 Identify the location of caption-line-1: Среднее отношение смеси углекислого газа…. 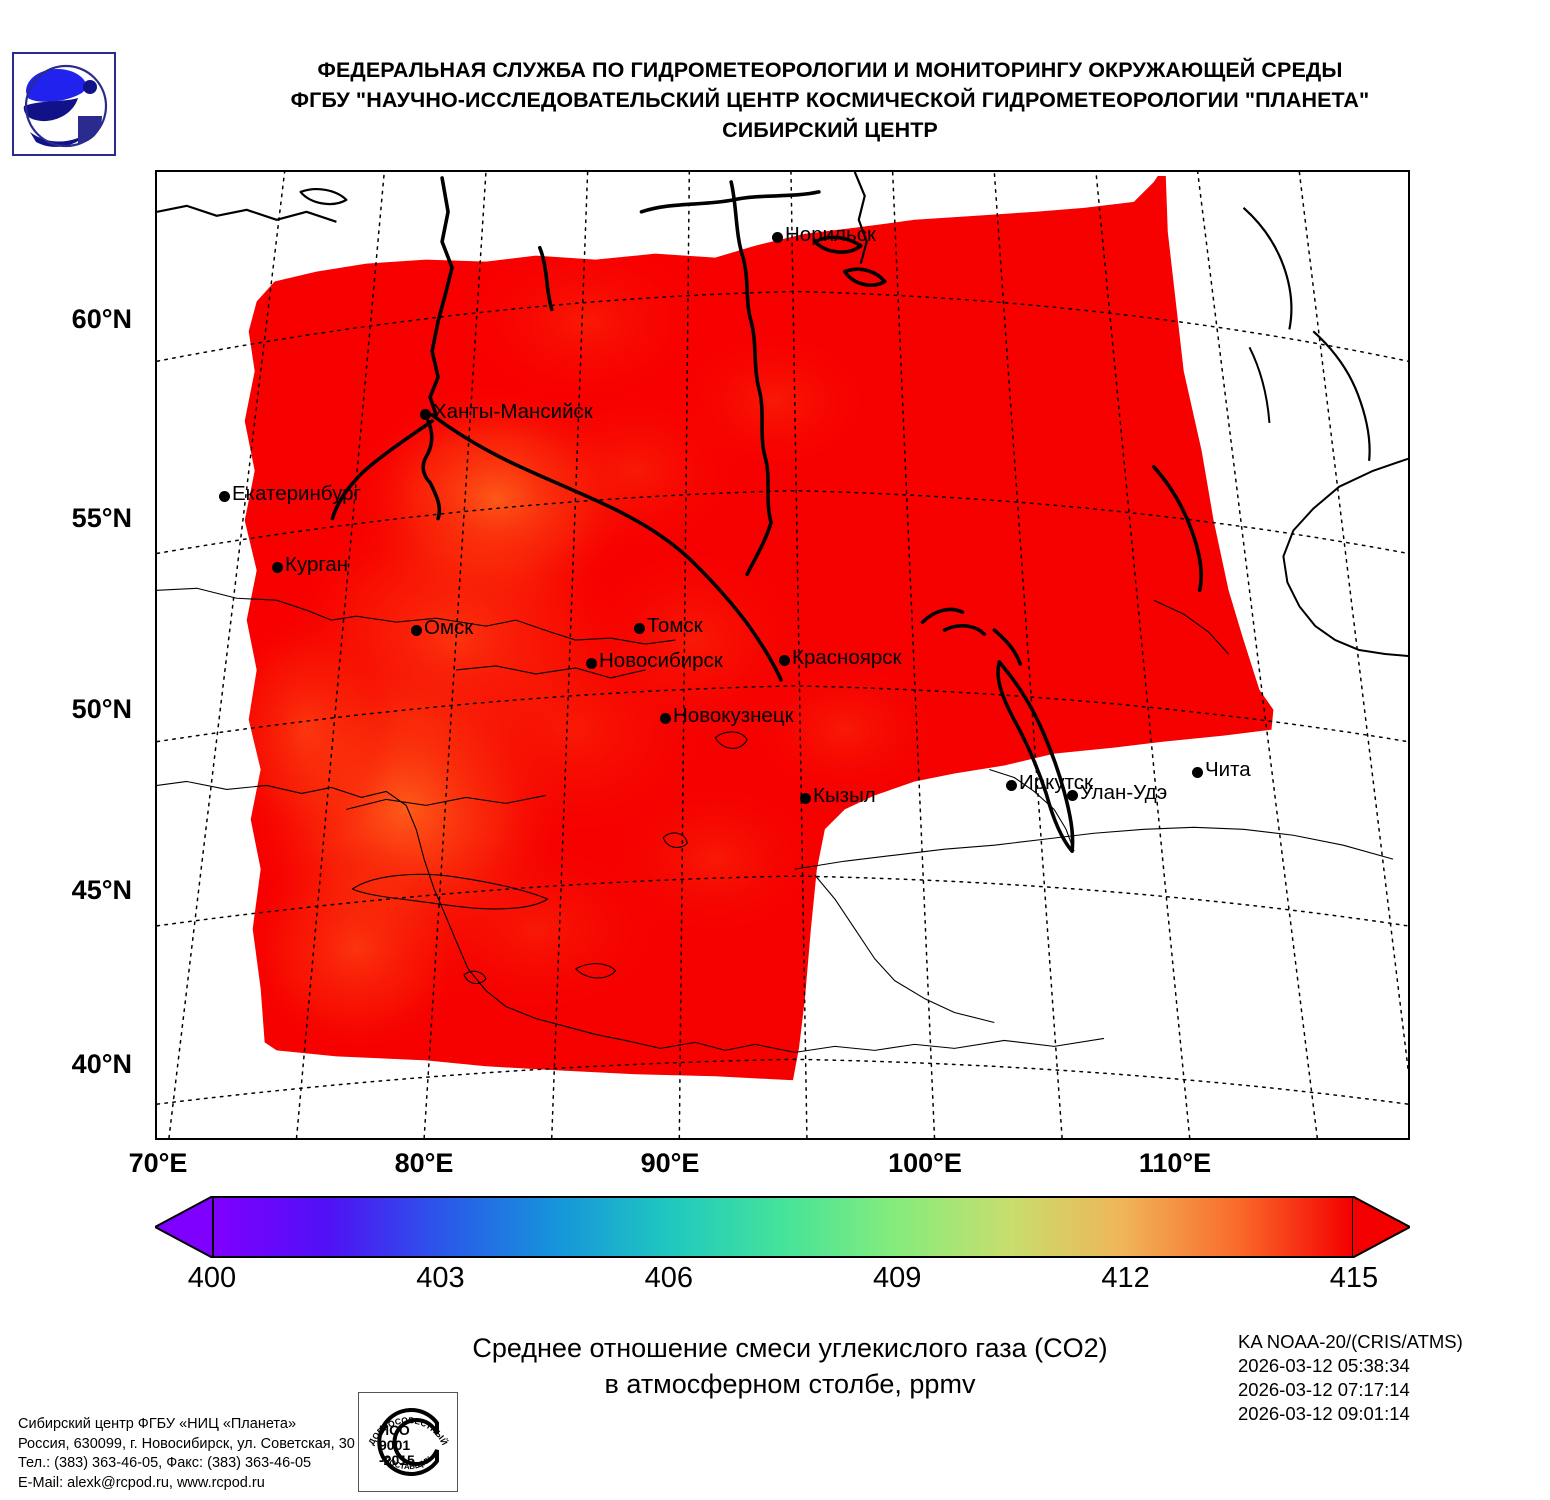
(790, 1348).